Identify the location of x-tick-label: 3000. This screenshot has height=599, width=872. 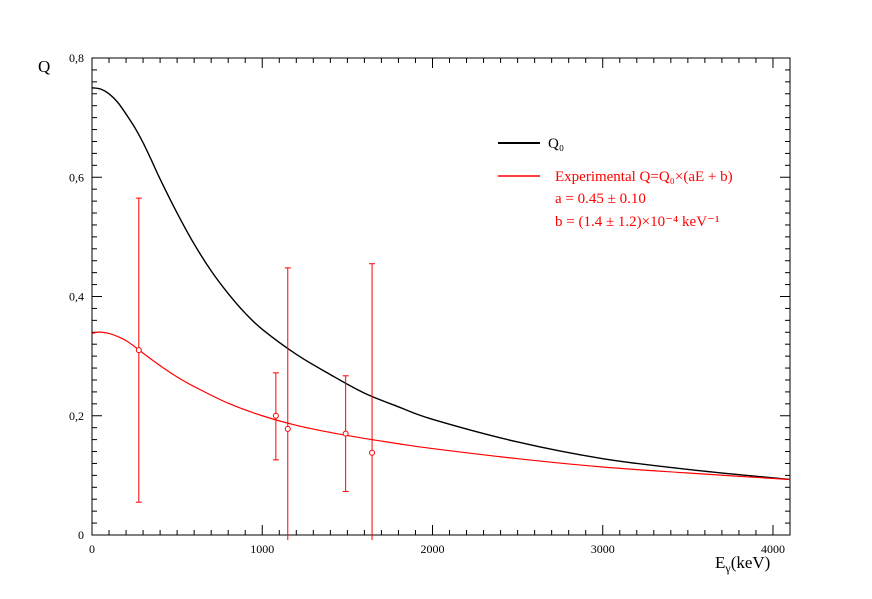
(603, 549).